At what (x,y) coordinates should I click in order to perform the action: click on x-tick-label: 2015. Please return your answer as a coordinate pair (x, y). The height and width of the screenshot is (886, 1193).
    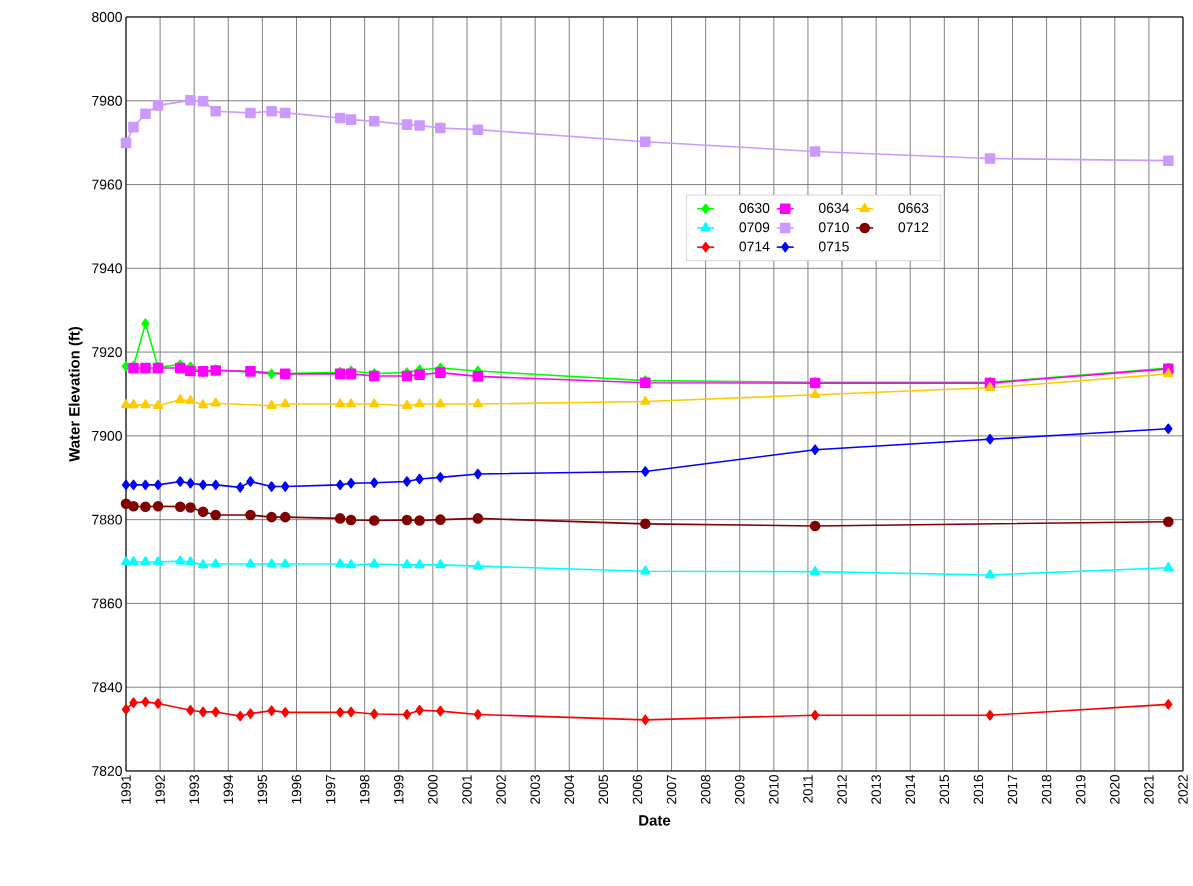
    Looking at the image, I should click on (944, 789).